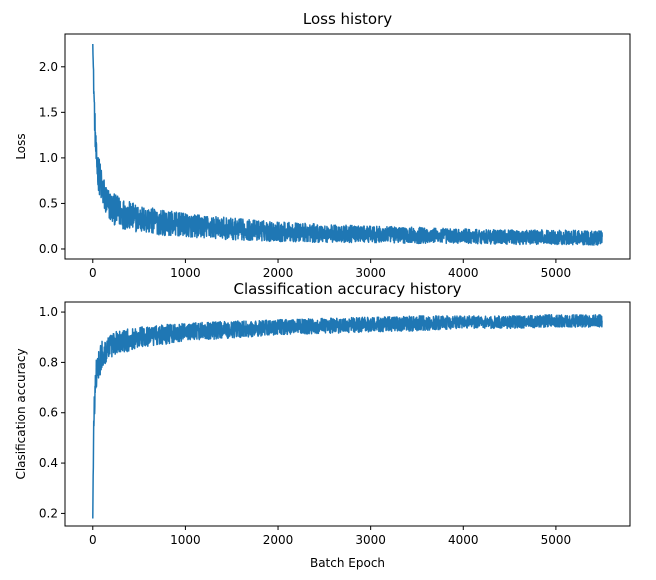 The image size is (656, 580). What do you see at coordinates (556, 540) in the screenshot?
I see `accuracy-x-tick-label: 5000` at bounding box center [556, 540].